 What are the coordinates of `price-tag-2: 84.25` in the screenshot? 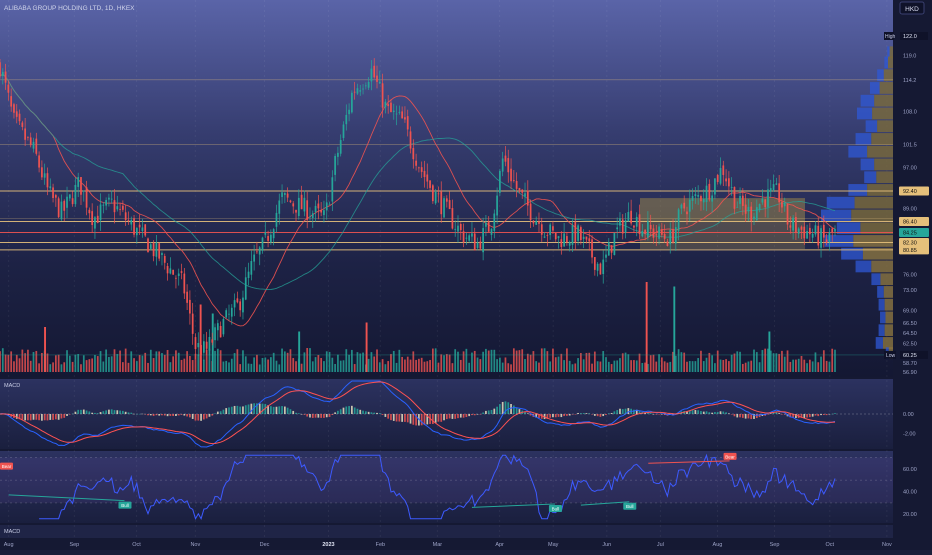 It's located at (910, 234).